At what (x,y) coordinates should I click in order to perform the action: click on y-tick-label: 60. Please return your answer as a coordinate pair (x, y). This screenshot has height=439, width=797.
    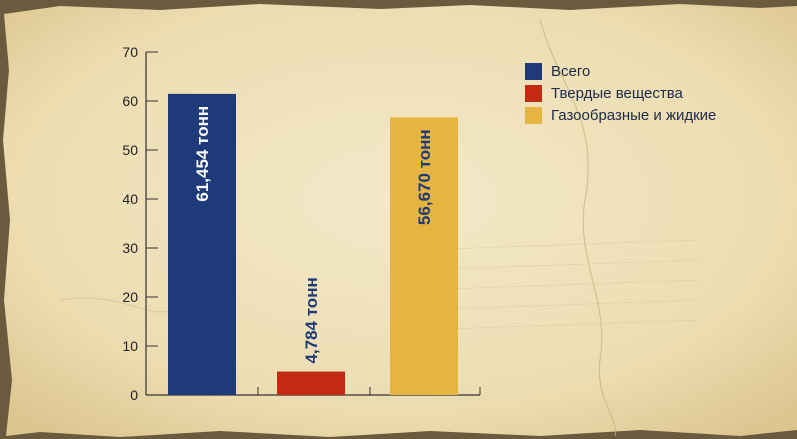
    Looking at the image, I should click on (130, 101).